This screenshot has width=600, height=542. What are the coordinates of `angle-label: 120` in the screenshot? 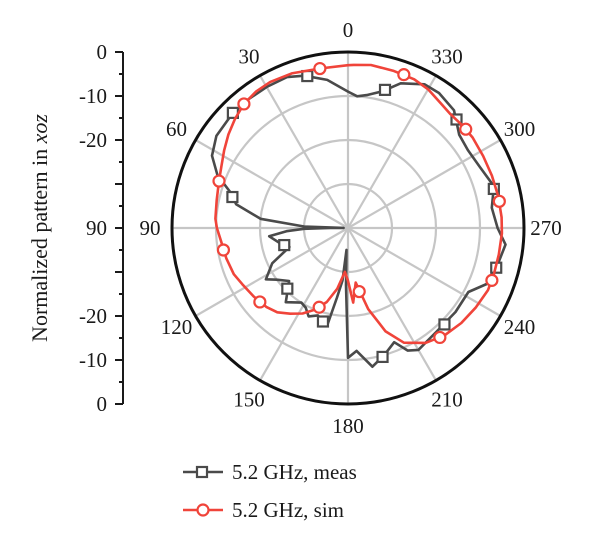 It's located at (177, 327).